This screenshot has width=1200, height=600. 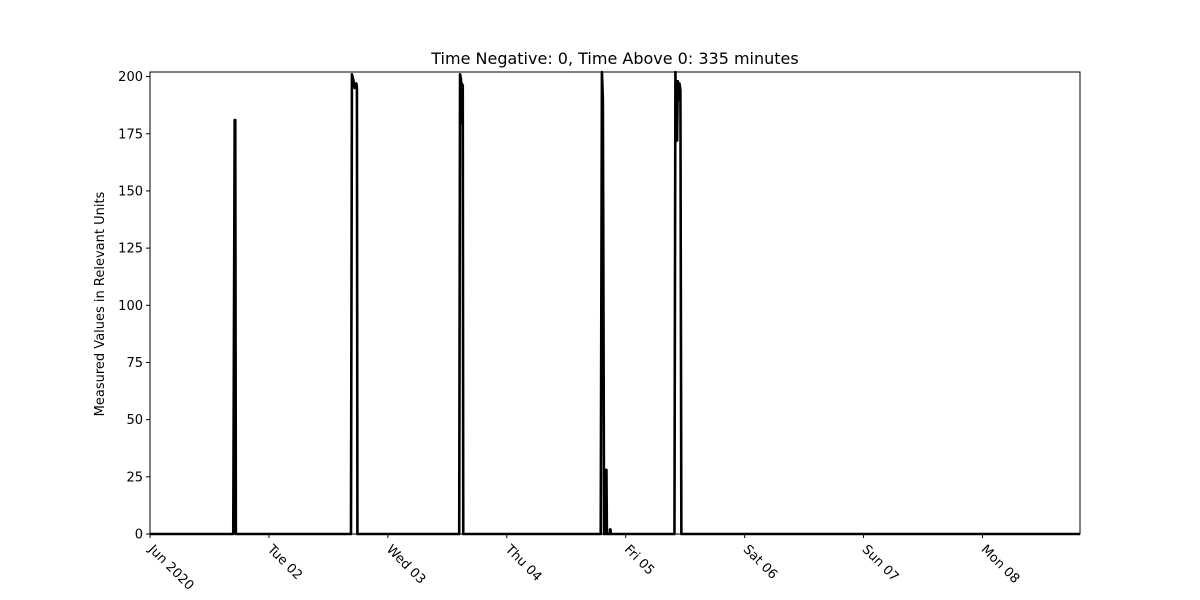 What do you see at coordinates (100, 303) in the screenshot?
I see `y-axis-title: Measured Values in Relevant Units` at bounding box center [100, 303].